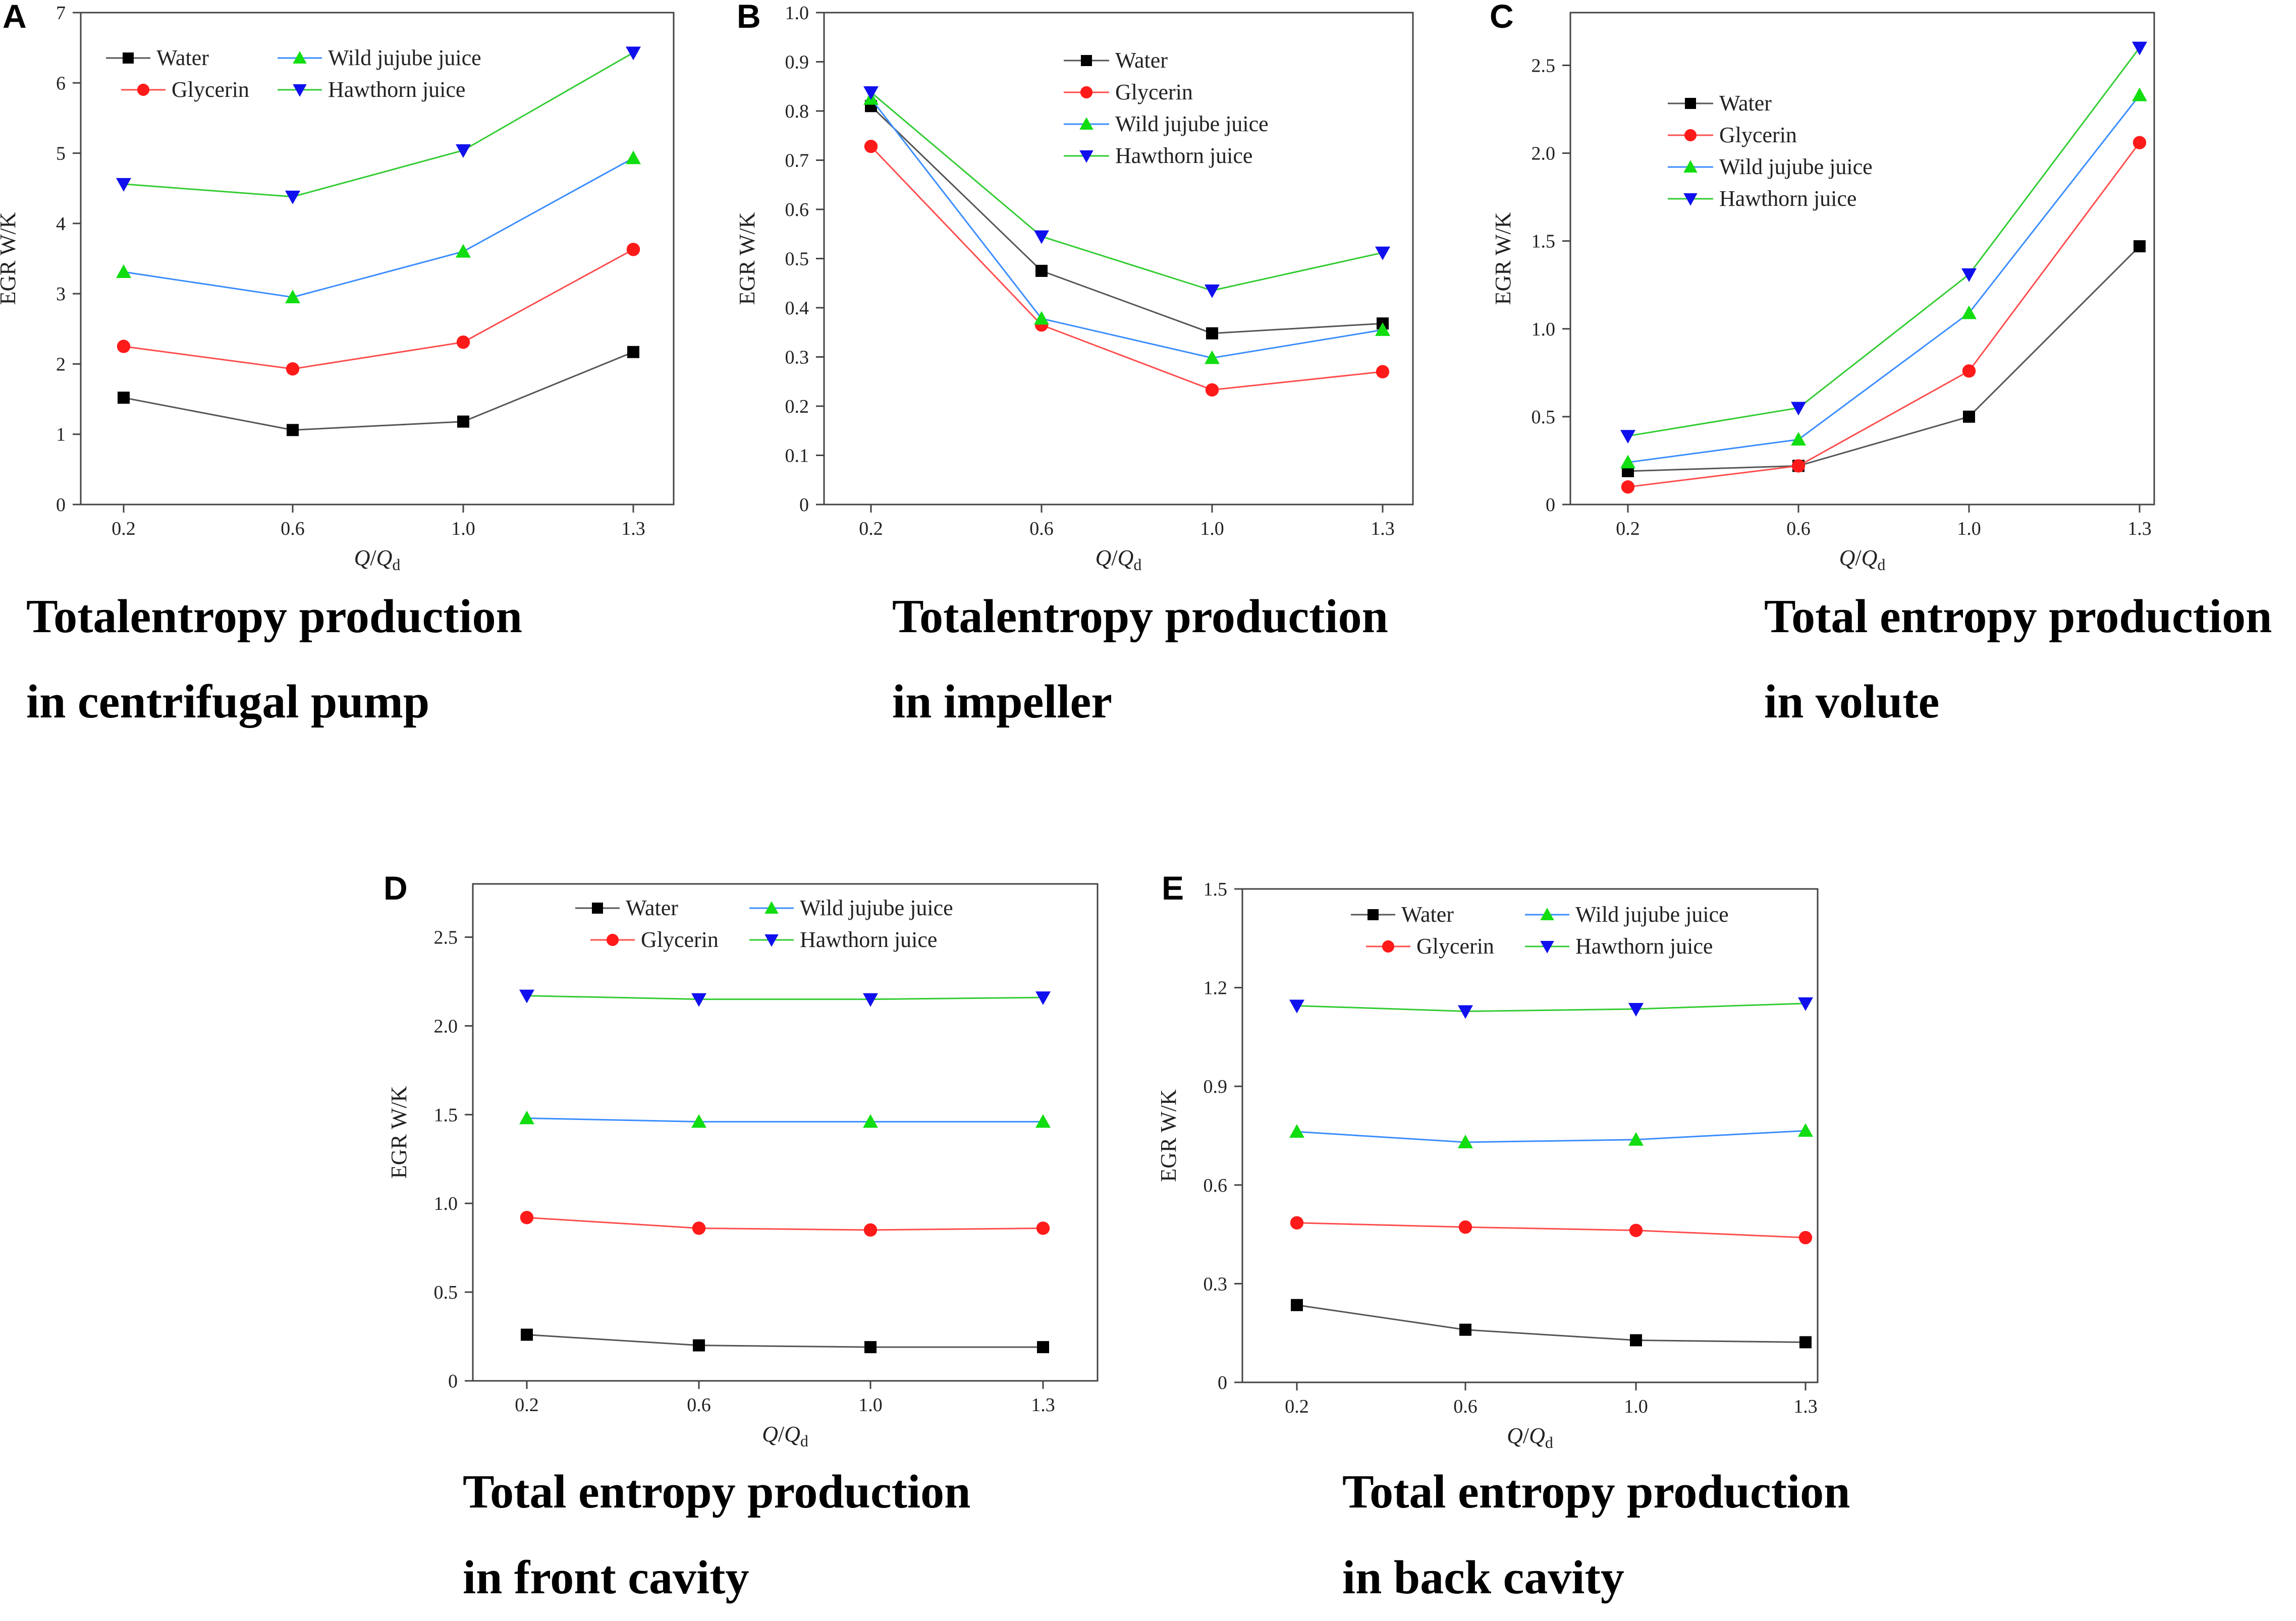  Describe the element at coordinates (1216, 988) in the screenshot. I see `y-tick-label: 1.2` at that location.